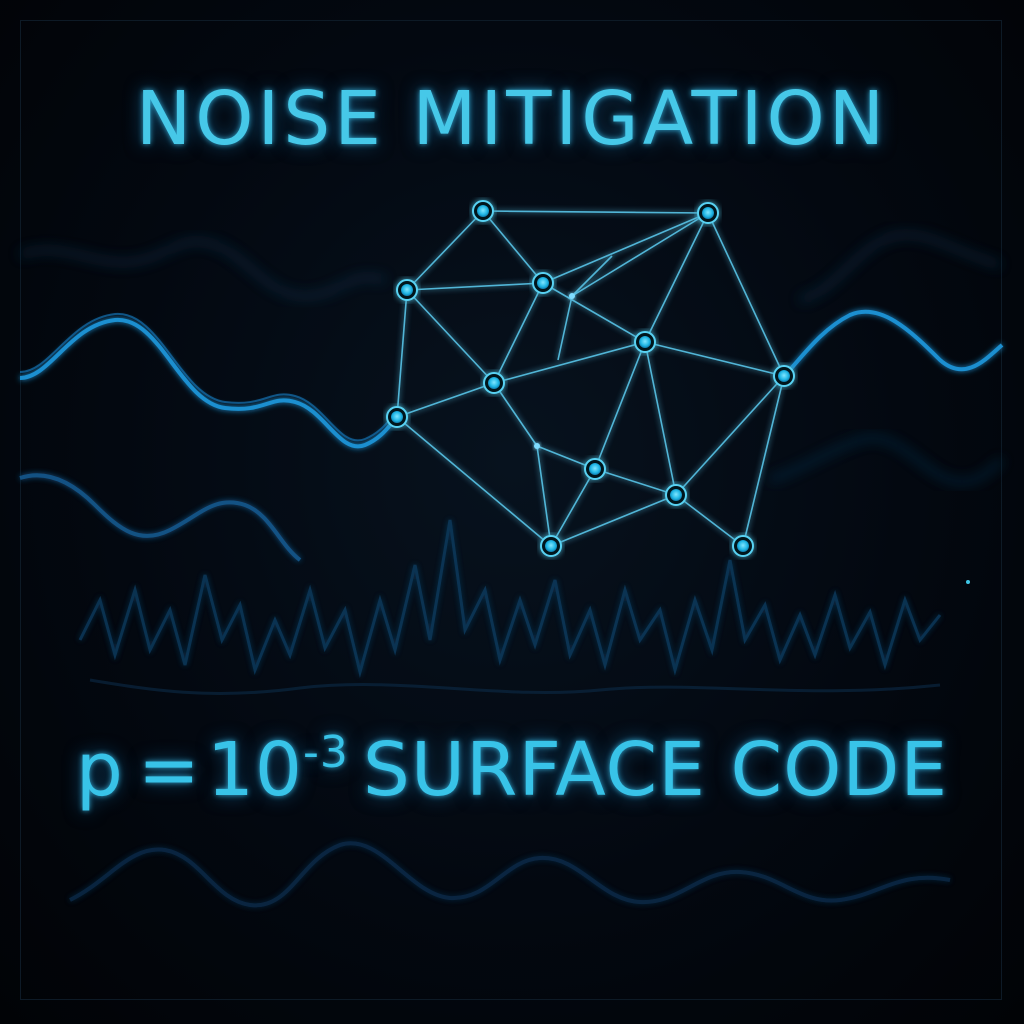 The width and height of the screenshot is (1024, 1024). What do you see at coordinates (210, 383) in the screenshot?
I see `main-wave-left` at bounding box center [210, 383].